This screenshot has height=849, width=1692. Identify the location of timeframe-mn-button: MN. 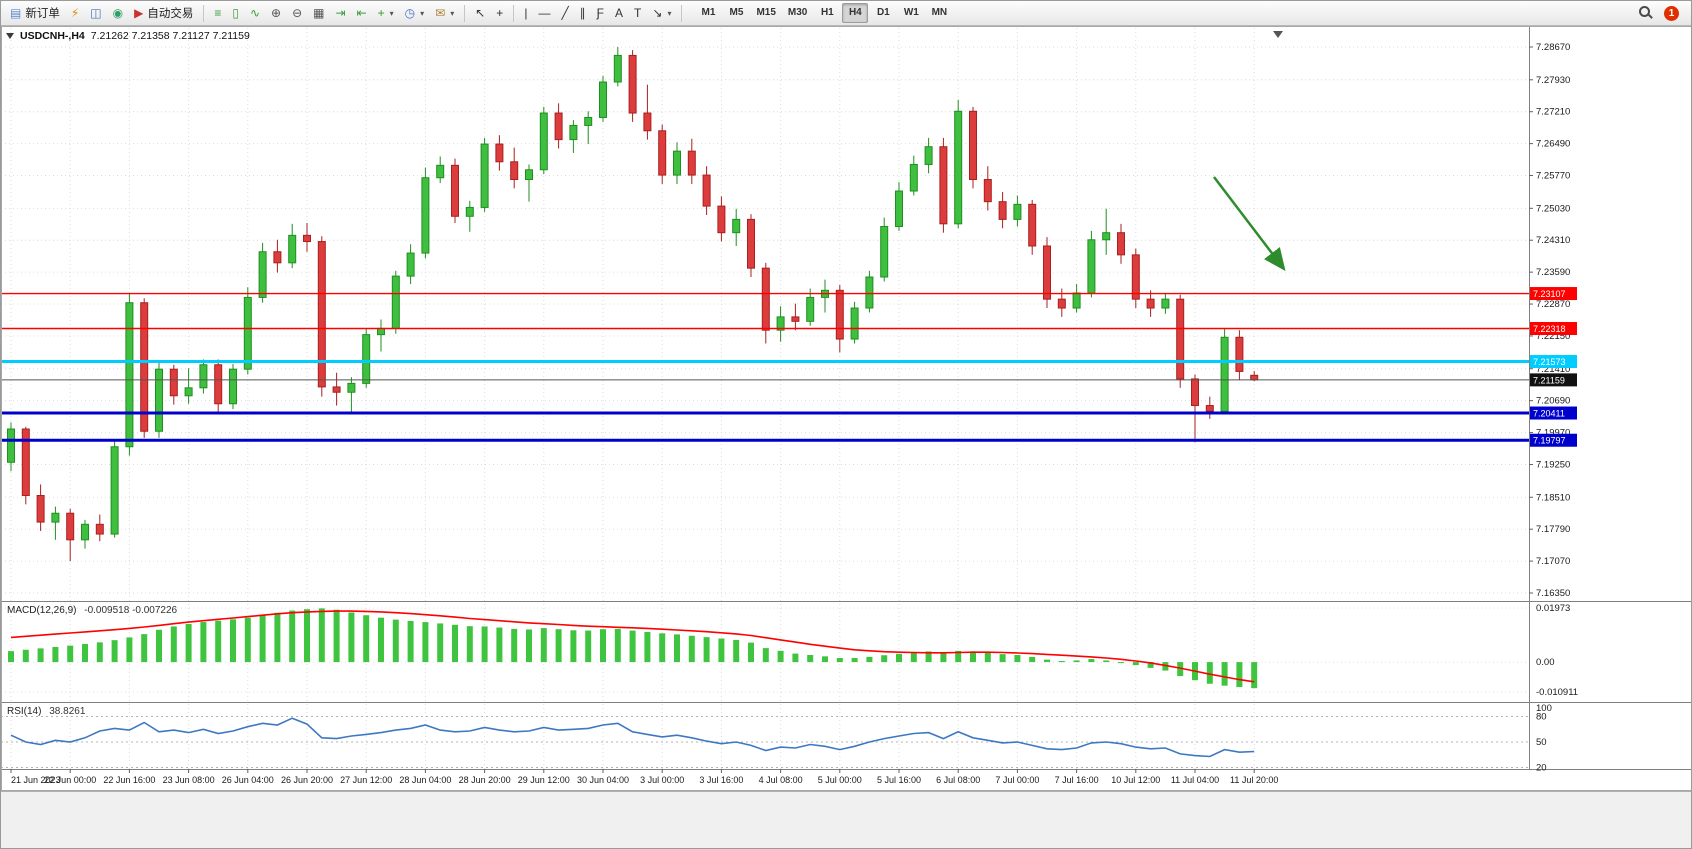
(939, 12).